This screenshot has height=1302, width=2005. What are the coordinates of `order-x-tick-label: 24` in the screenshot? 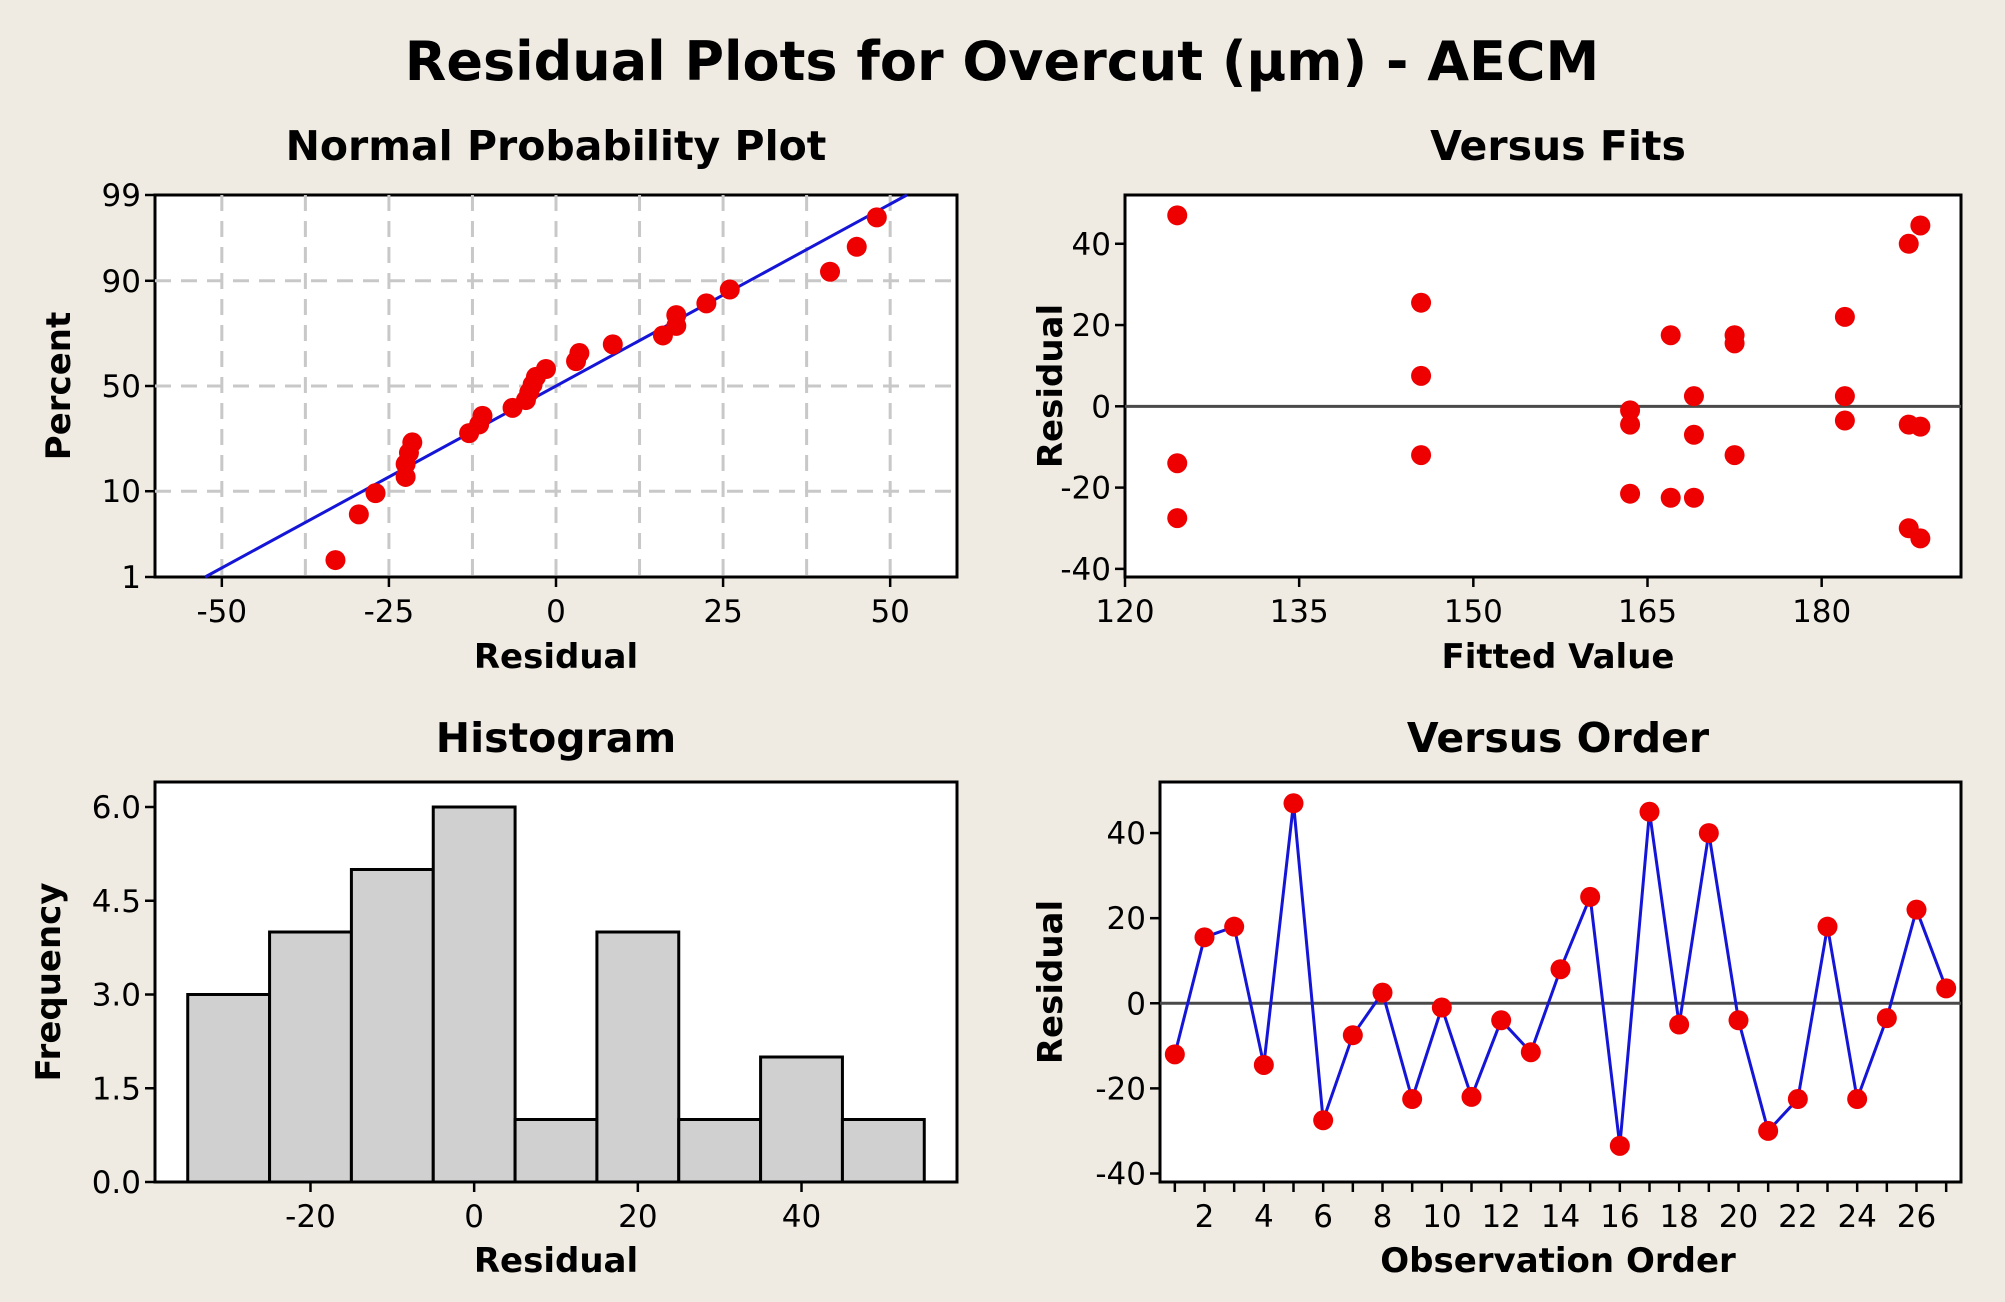 It's located at (1856, 1217).